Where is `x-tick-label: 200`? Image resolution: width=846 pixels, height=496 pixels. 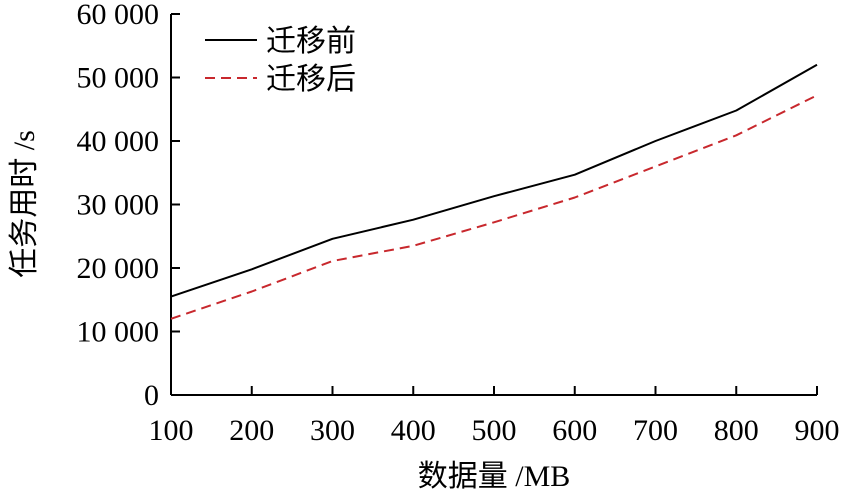 x-tick-label: 200 is located at coordinates (251, 430).